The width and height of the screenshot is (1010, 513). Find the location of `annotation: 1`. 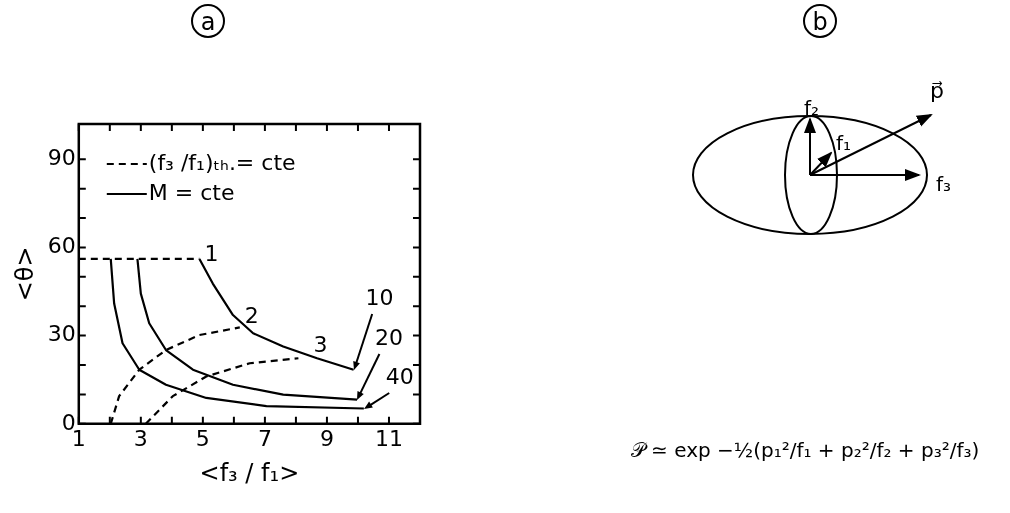

annotation: 1 is located at coordinates (211, 253).